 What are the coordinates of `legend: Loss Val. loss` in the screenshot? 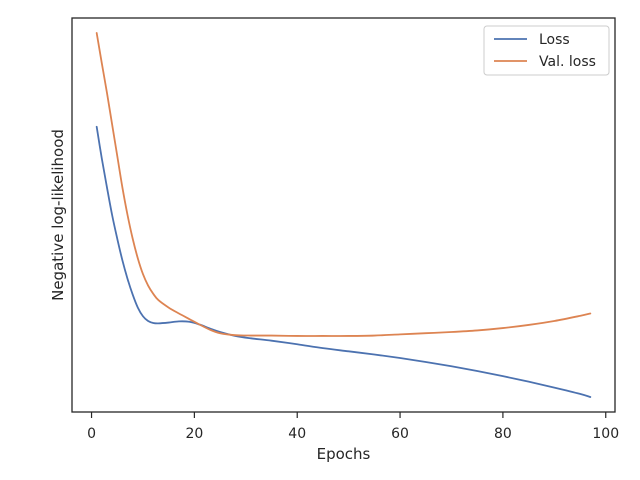 It's located at (546, 50).